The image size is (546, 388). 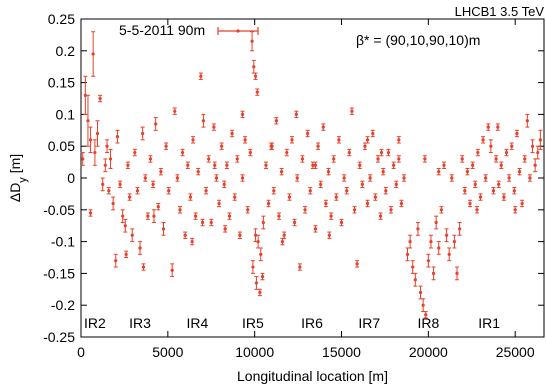 What do you see at coordinates (418, 40) in the screenshot?
I see `beta-annotation: β* = (90,10,90,10)m` at bounding box center [418, 40].